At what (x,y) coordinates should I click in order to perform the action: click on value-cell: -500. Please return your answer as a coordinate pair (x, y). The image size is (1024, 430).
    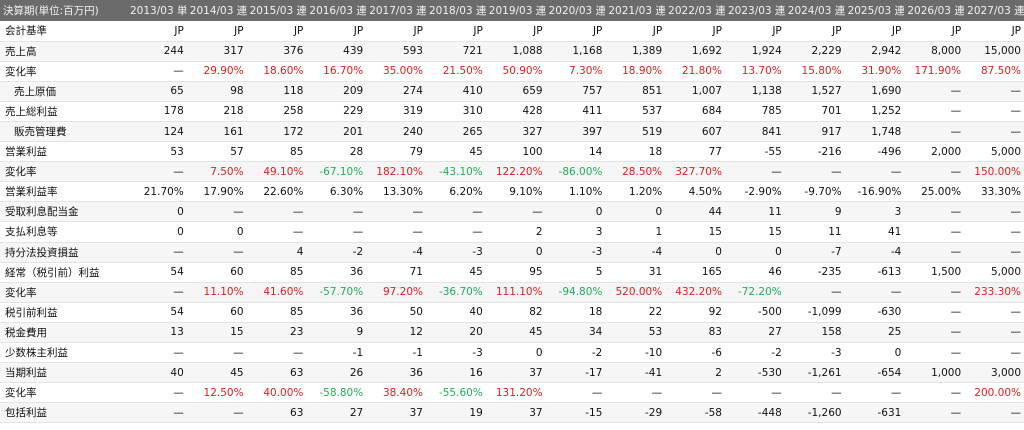
    Looking at the image, I should click on (754, 312).